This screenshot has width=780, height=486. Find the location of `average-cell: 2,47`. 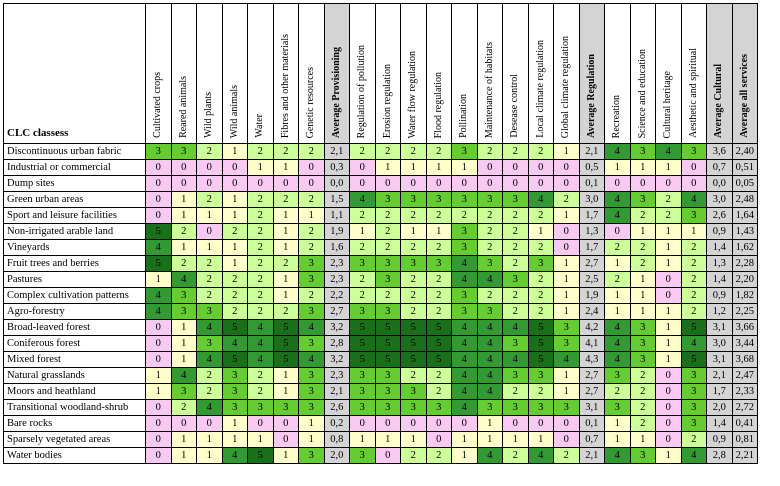

average-cell: 2,47 is located at coordinates (744, 375).